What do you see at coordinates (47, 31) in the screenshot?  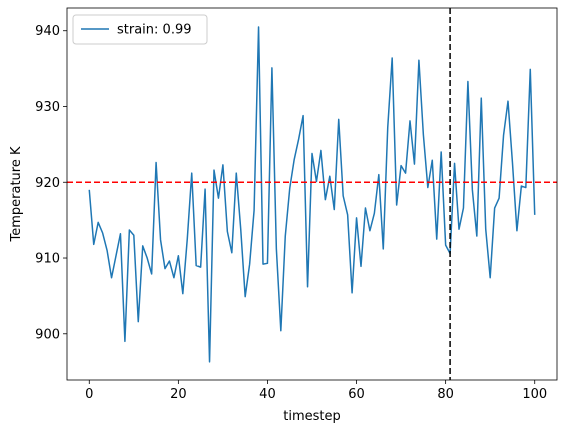 I see `y-tick-label: 940` at bounding box center [47, 31].